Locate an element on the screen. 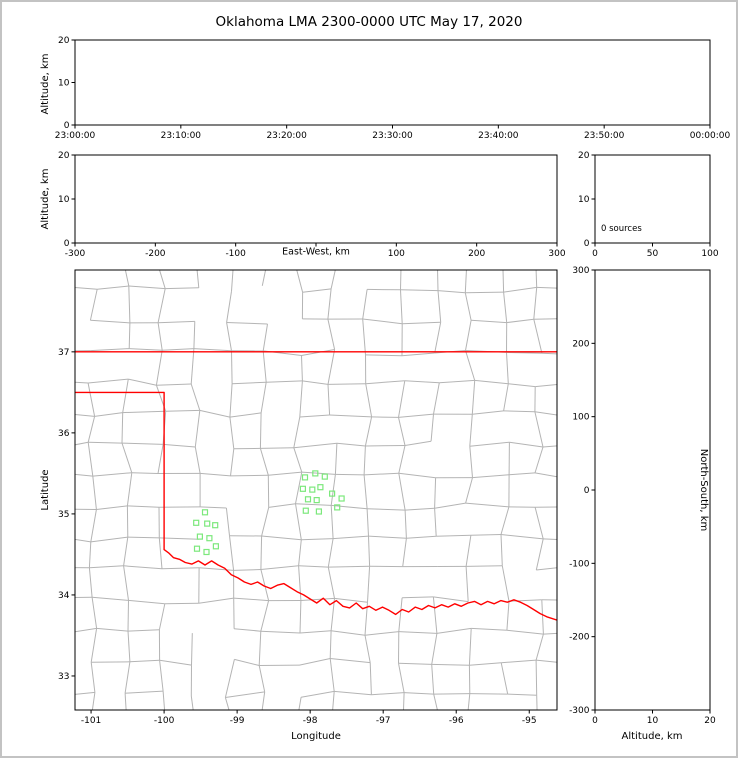 The image size is (738, 758). y-tick-label: 33 is located at coordinates (63, 677).